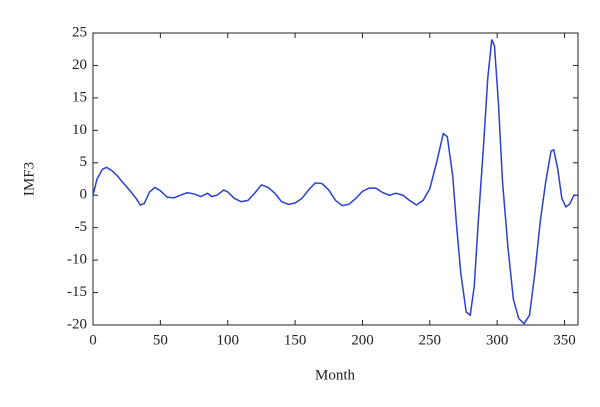  Describe the element at coordinates (295, 340) in the screenshot. I see `x-tick-label: 150` at that location.